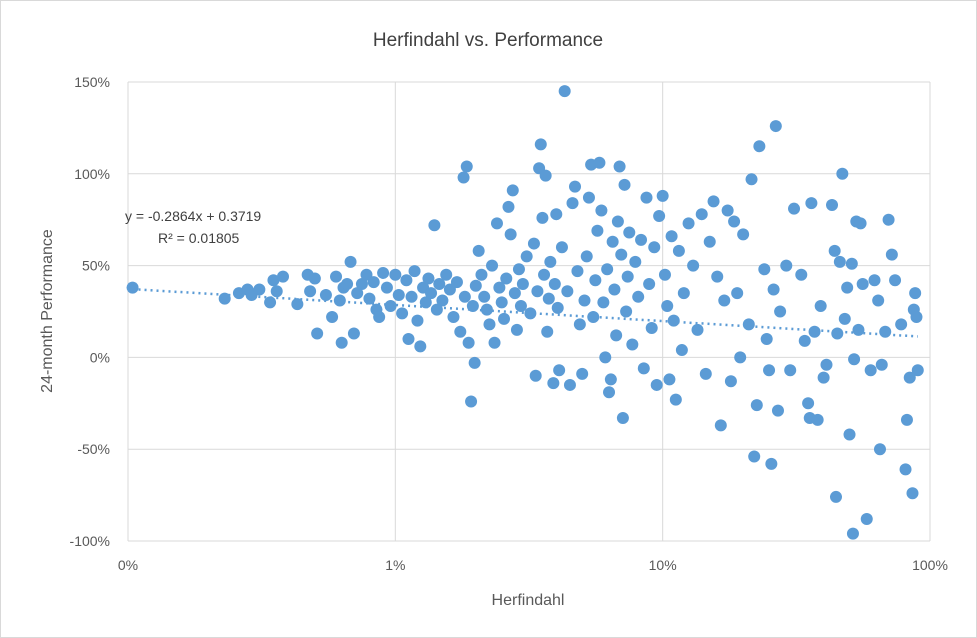 The width and height of the screenshot is (977, 638). Describe the element at coordinates (100, 357) in the screenshot. I see `y-tick-label: 0%` at that location.